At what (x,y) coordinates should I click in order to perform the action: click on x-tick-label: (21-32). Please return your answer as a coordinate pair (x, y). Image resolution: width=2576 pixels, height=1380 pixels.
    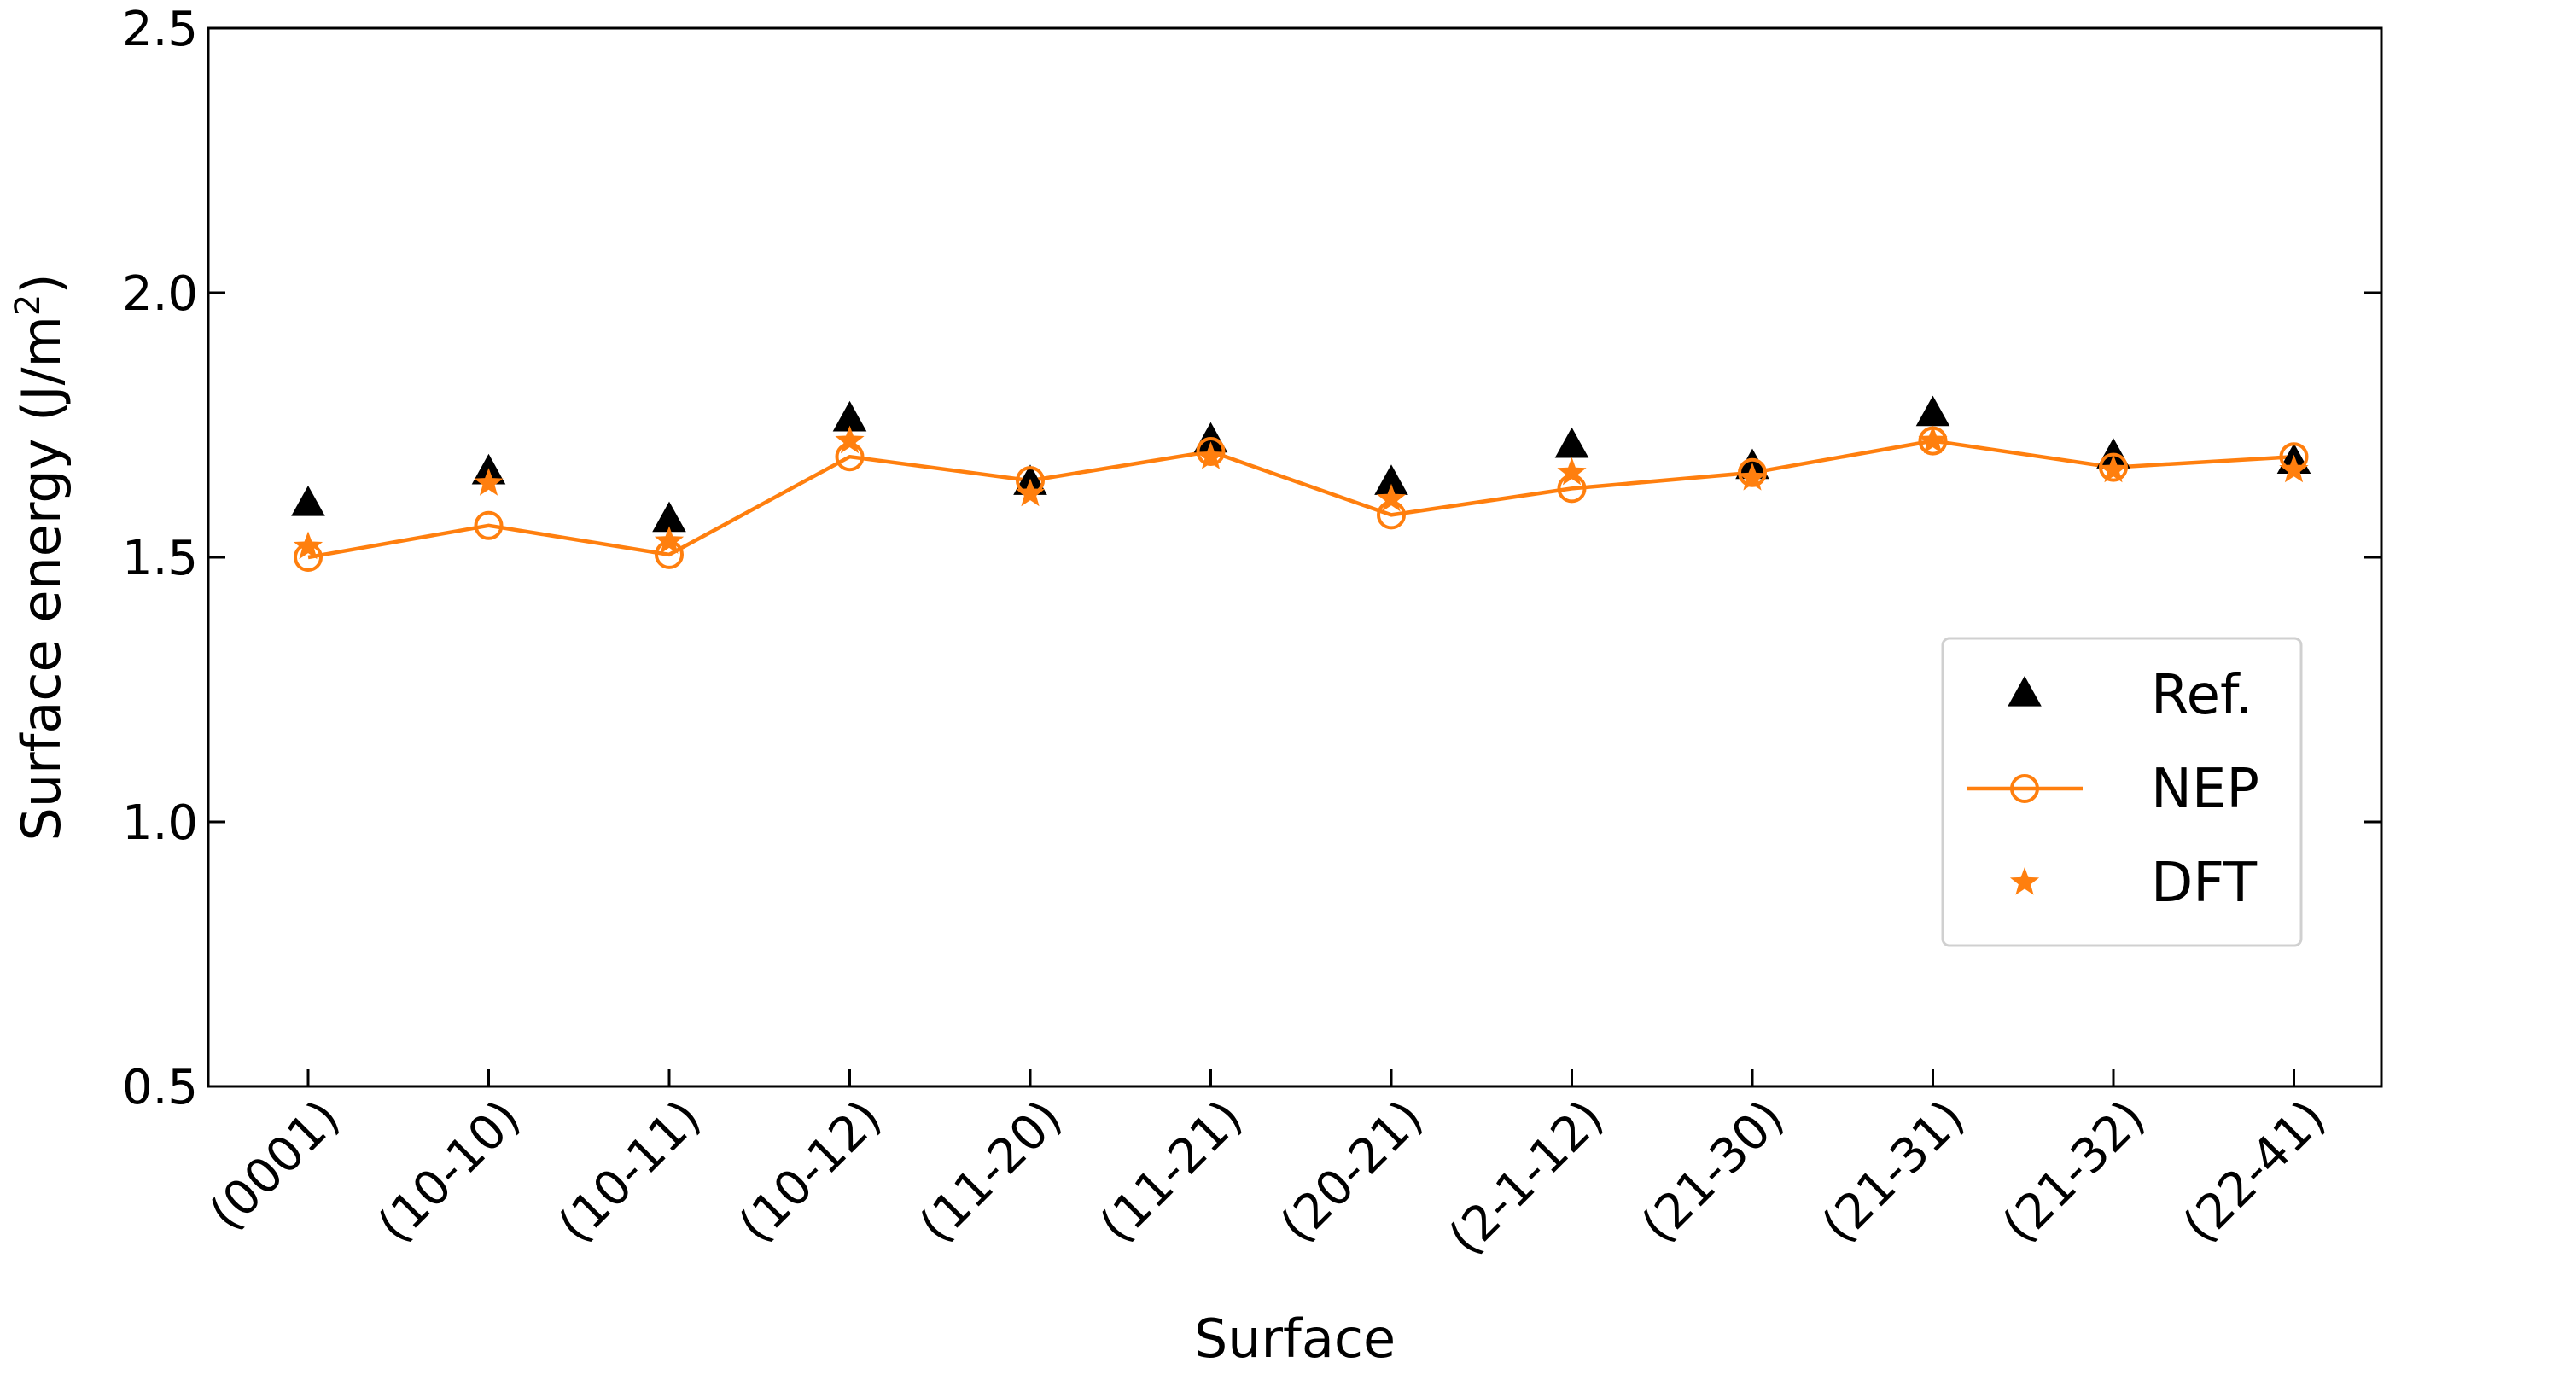
    Looking at the image, I should click on (2074, 1172).